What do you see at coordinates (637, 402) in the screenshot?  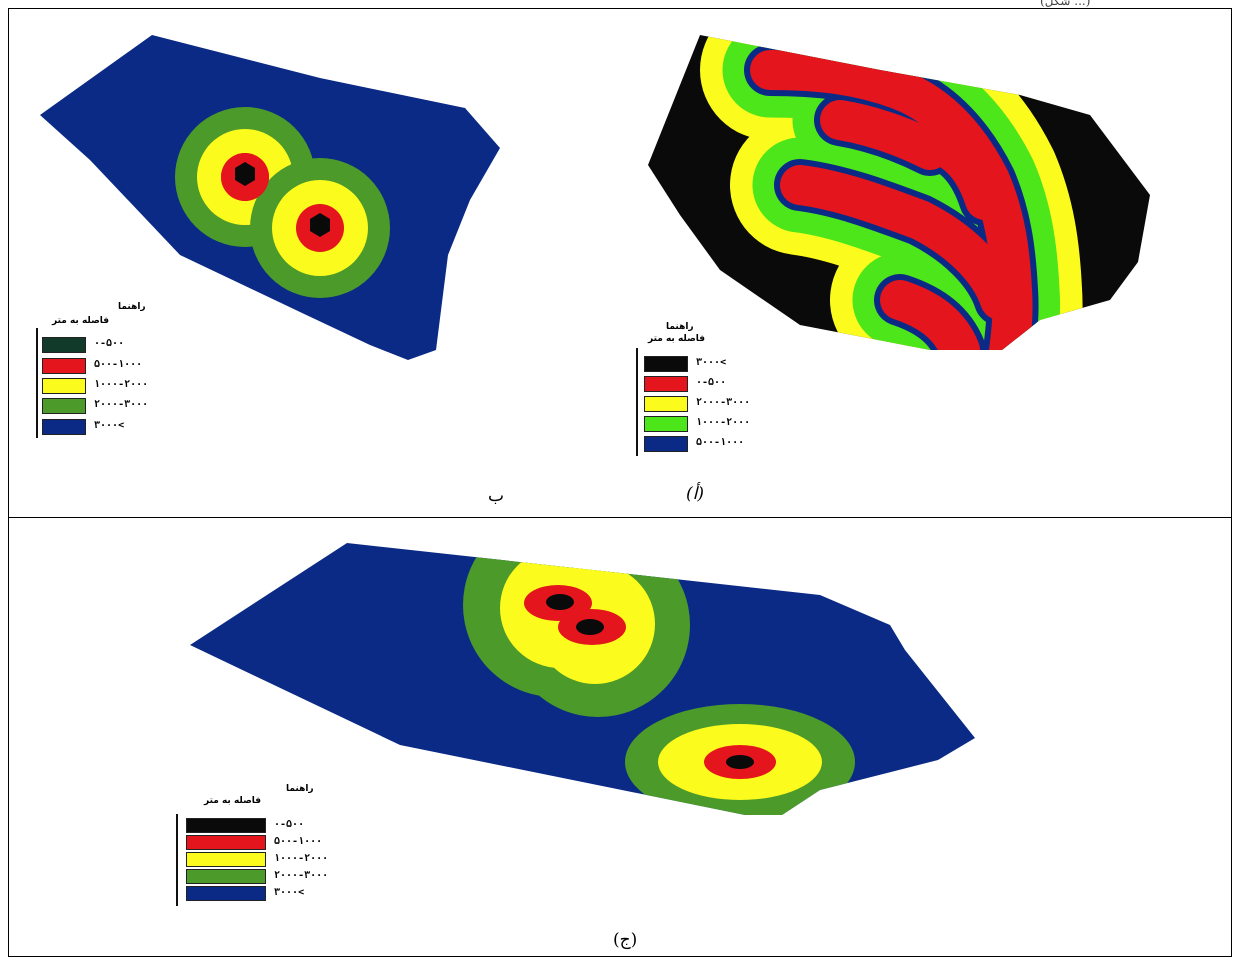 I see `map-a-legend-bar` at bounding box center [637, 402].